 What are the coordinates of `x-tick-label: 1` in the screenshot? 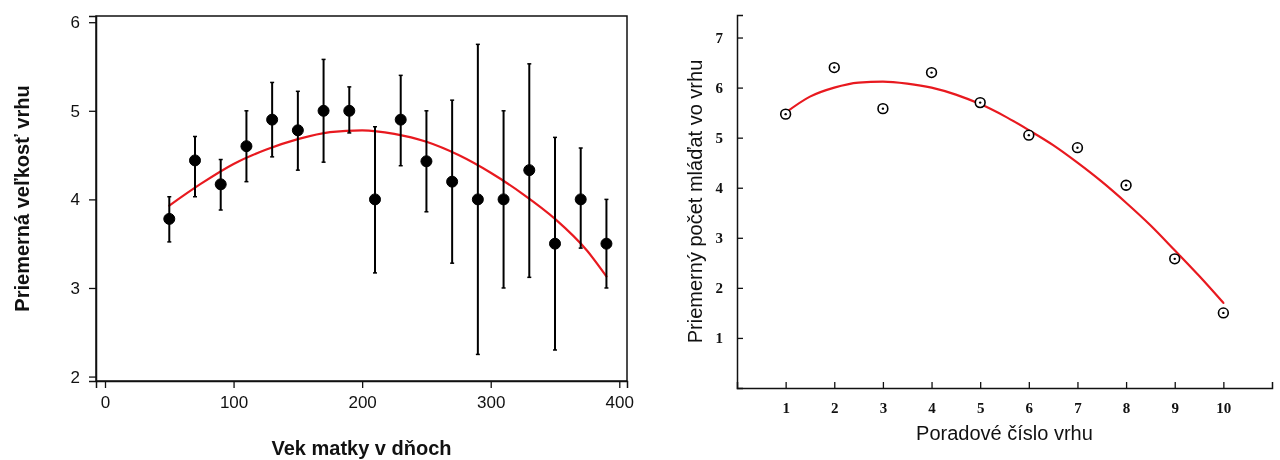 It's located at (786, 407).